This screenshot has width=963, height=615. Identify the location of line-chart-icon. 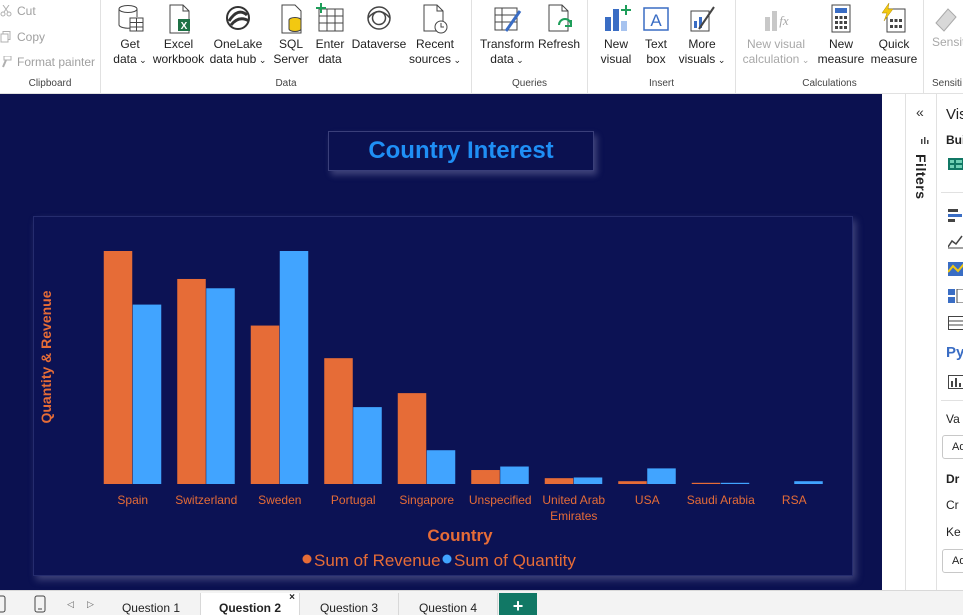
(955, 242).